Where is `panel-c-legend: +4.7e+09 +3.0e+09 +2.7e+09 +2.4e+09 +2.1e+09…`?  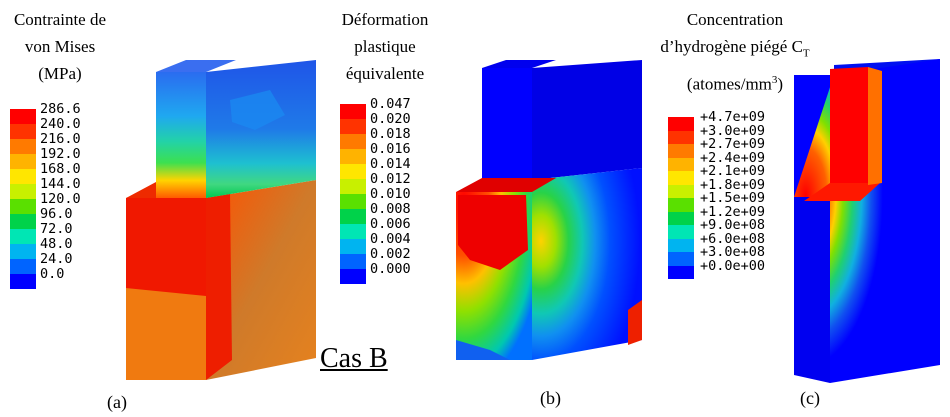 panel-c-legend: +4.7e+09 +3.0e+09 +2.7e+09 +2.4e+09 +2.1e+09… is located at coordinates (738, 198).